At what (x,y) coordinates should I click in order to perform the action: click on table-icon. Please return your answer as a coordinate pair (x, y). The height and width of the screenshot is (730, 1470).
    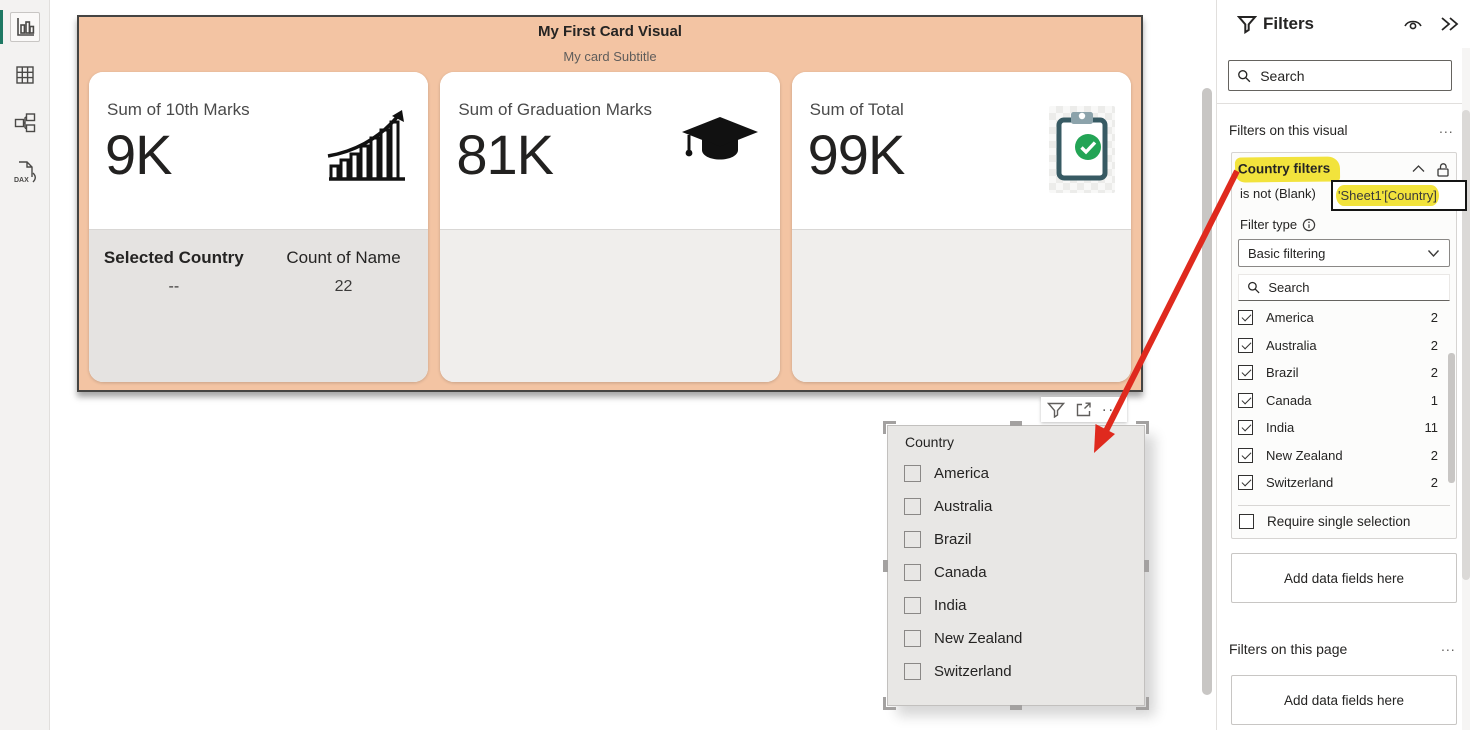
    Looking at the image, I should click on (25, 75).